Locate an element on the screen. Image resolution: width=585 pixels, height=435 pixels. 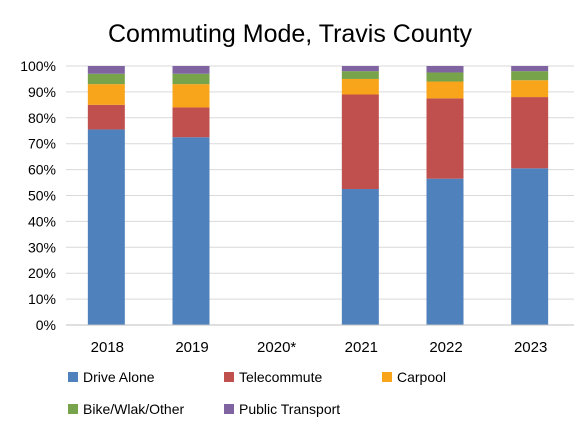
bar-segment-public-transport-2023 is located at coordinates (530, 69).